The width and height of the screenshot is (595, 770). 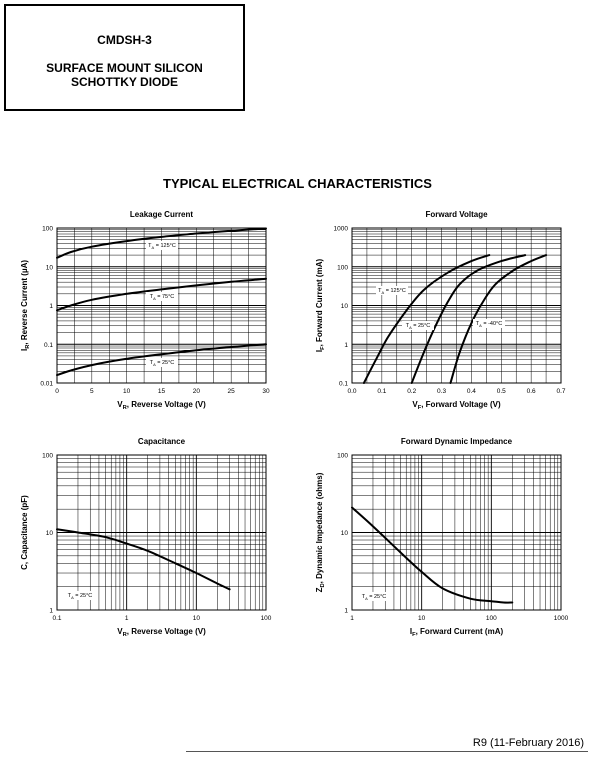 I want to click on y-axis-label: C, Capacitance (pF), so click(x=24, y=532).